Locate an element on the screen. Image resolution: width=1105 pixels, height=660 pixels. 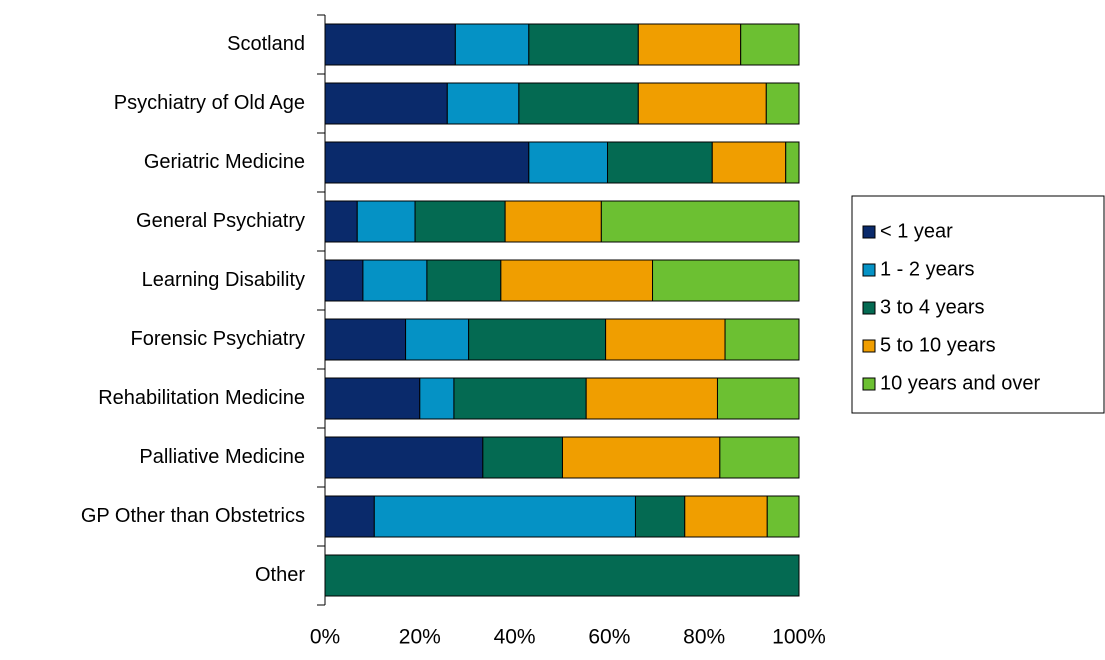
x-tick-label: 100% is located at coordinates (799, 637).